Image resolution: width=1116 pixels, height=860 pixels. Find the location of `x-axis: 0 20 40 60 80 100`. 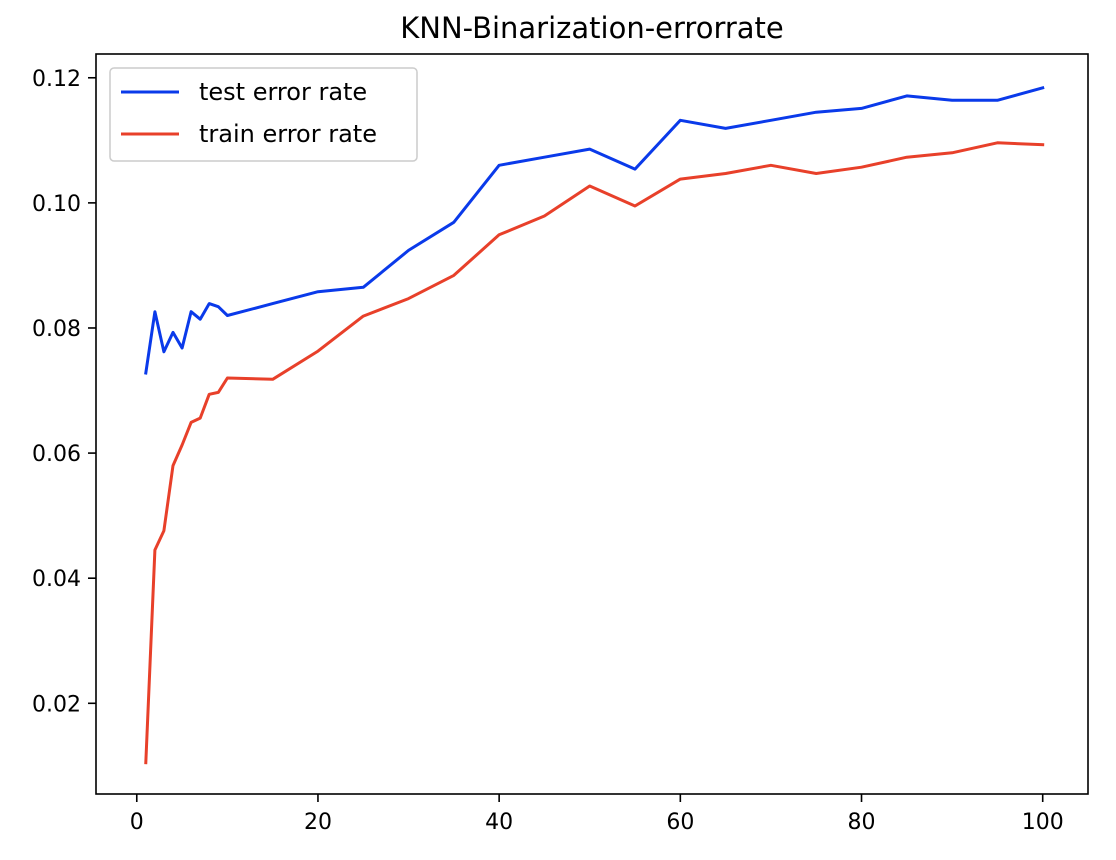

x-axis: 0 20 40 60 80 100 is located at coordinates (597, 814).